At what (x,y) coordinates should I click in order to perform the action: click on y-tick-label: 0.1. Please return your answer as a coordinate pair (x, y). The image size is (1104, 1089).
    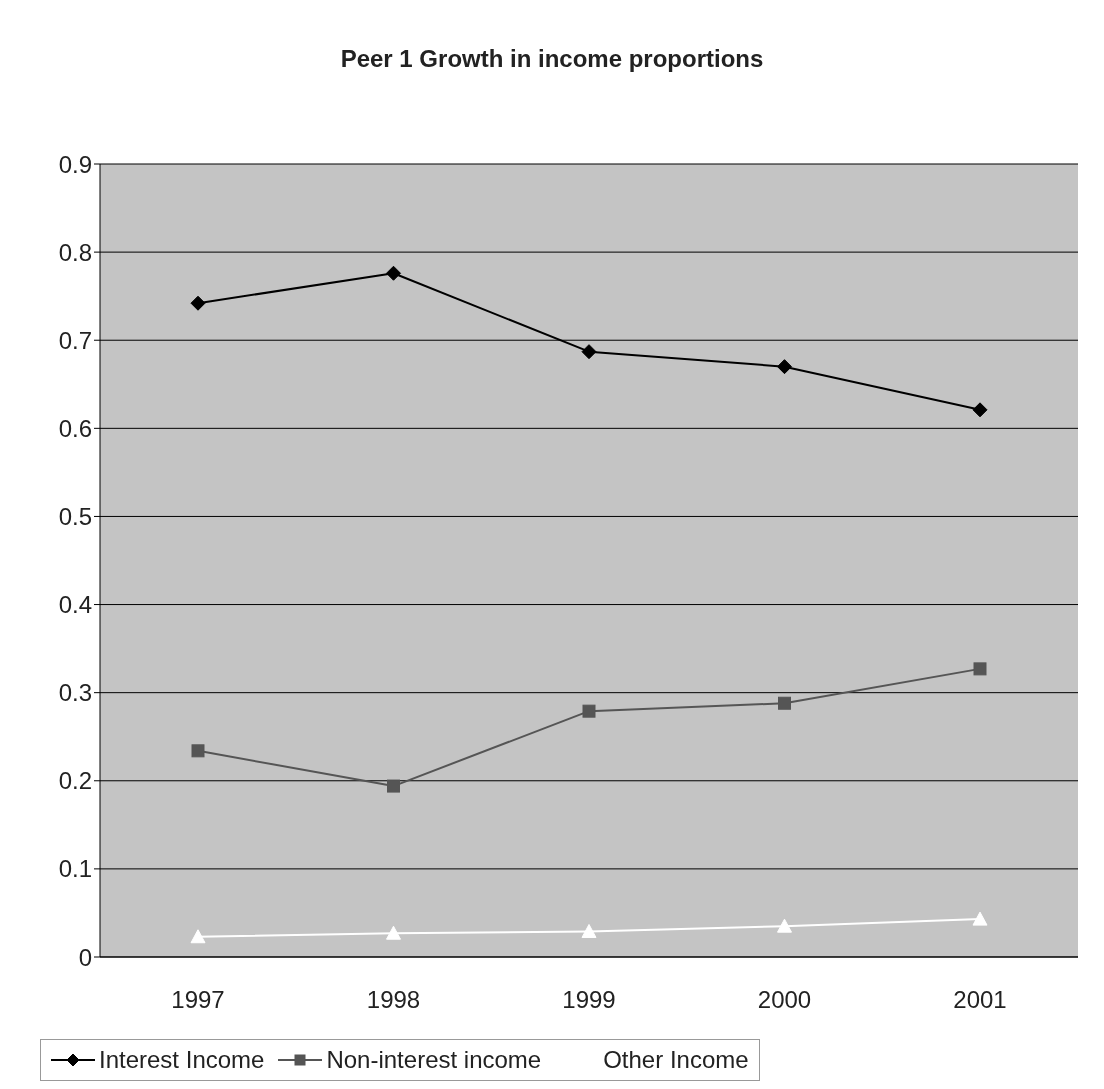
    Looking at the image, I should click on (75, 869).